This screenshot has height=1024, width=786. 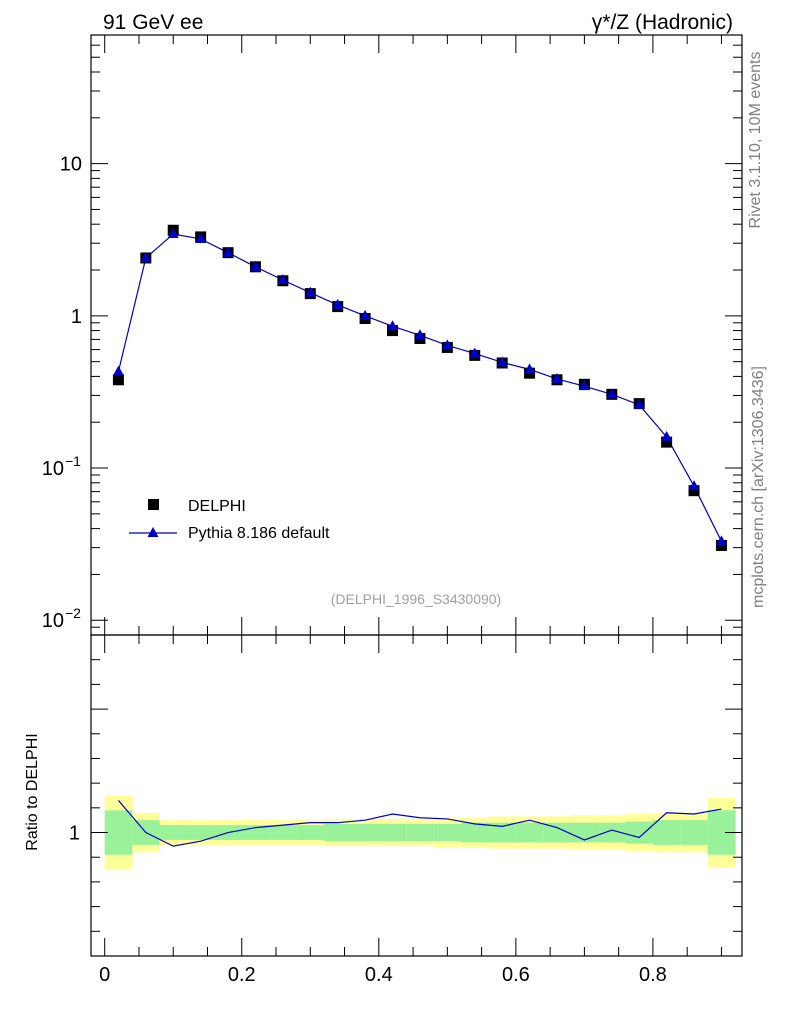 What do you see at coordinates (71, 165) in the screenshot?
I see `main-tick-label-3: 10` at bounding box center [71, 165].